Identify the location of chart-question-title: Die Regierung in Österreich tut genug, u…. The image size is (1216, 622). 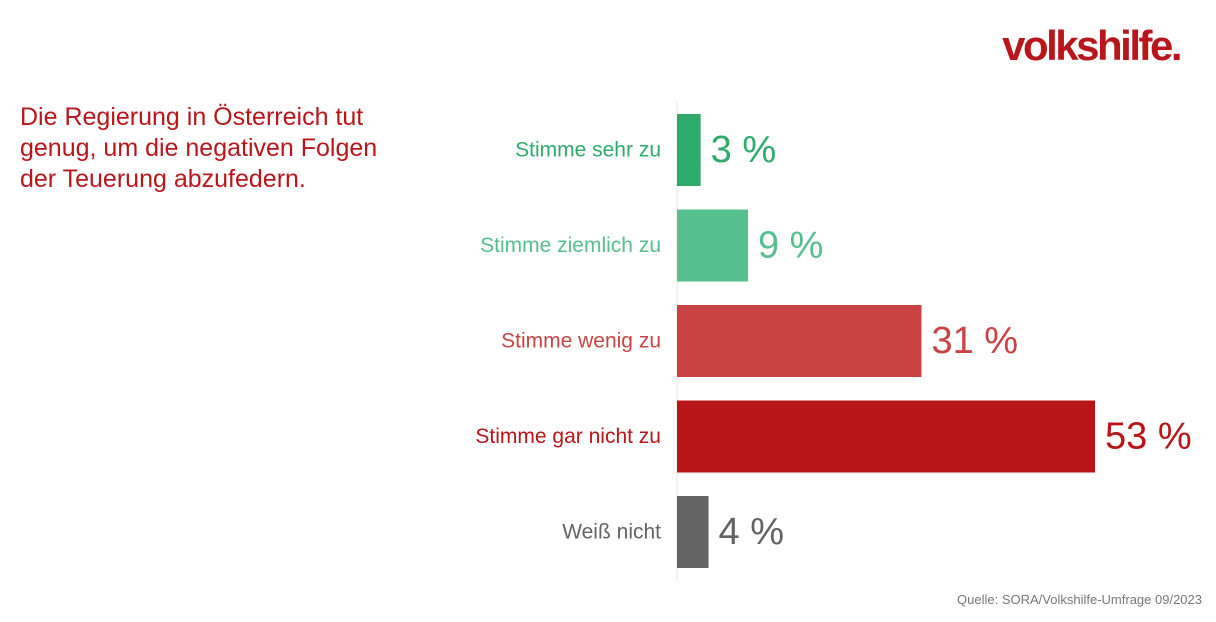
(199, 148).